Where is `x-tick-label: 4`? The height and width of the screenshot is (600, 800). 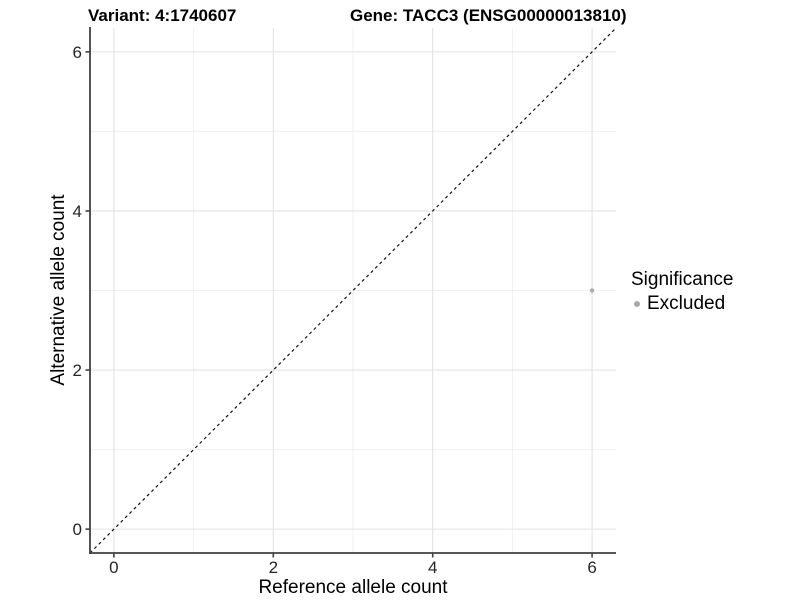
x-tick-label: 4 is located at coordinates (432, 567).